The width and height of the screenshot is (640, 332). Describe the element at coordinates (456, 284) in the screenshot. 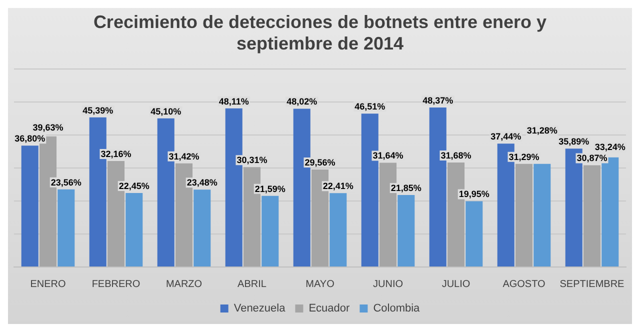

I see `x-tick-label: JULIO` at that location.